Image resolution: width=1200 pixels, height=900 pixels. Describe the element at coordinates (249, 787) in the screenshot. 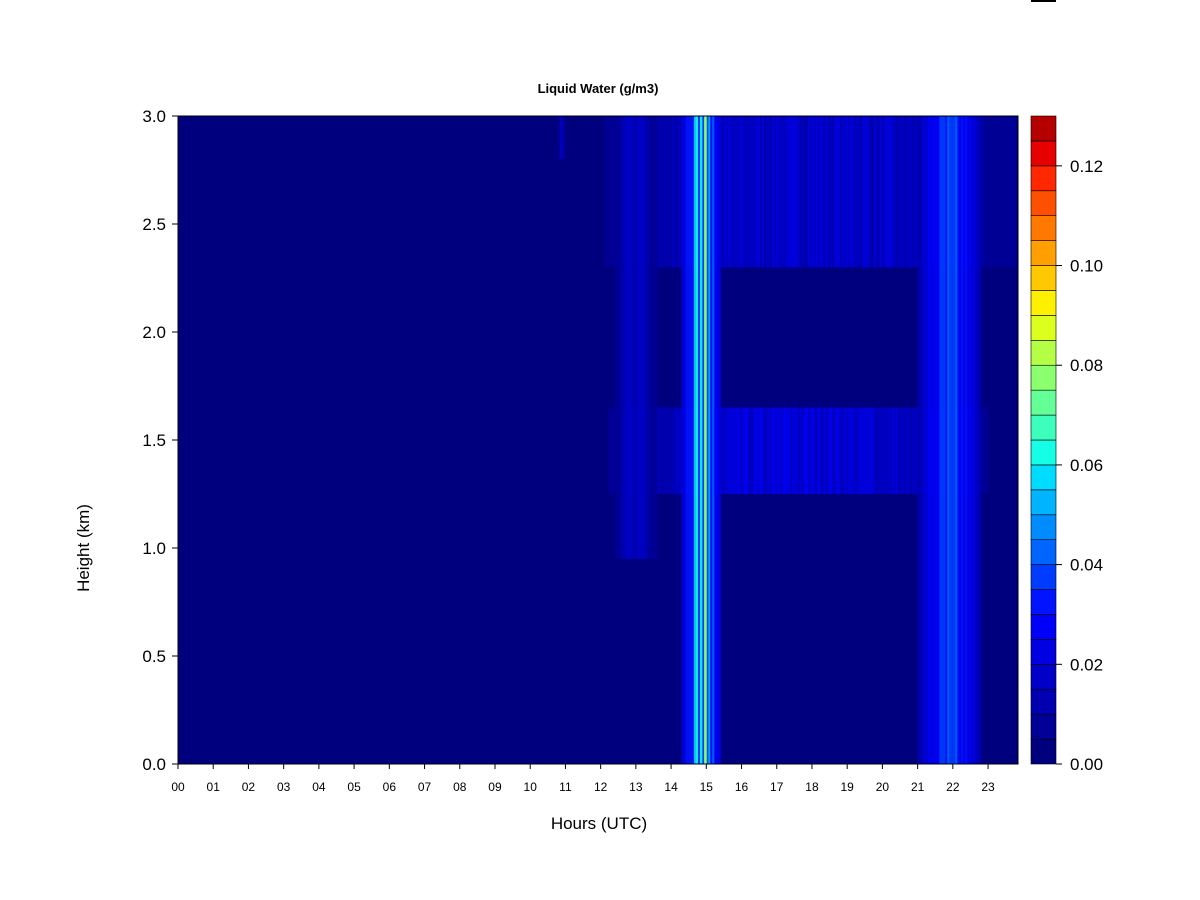

I see `x-tick-label: 02` at that location.